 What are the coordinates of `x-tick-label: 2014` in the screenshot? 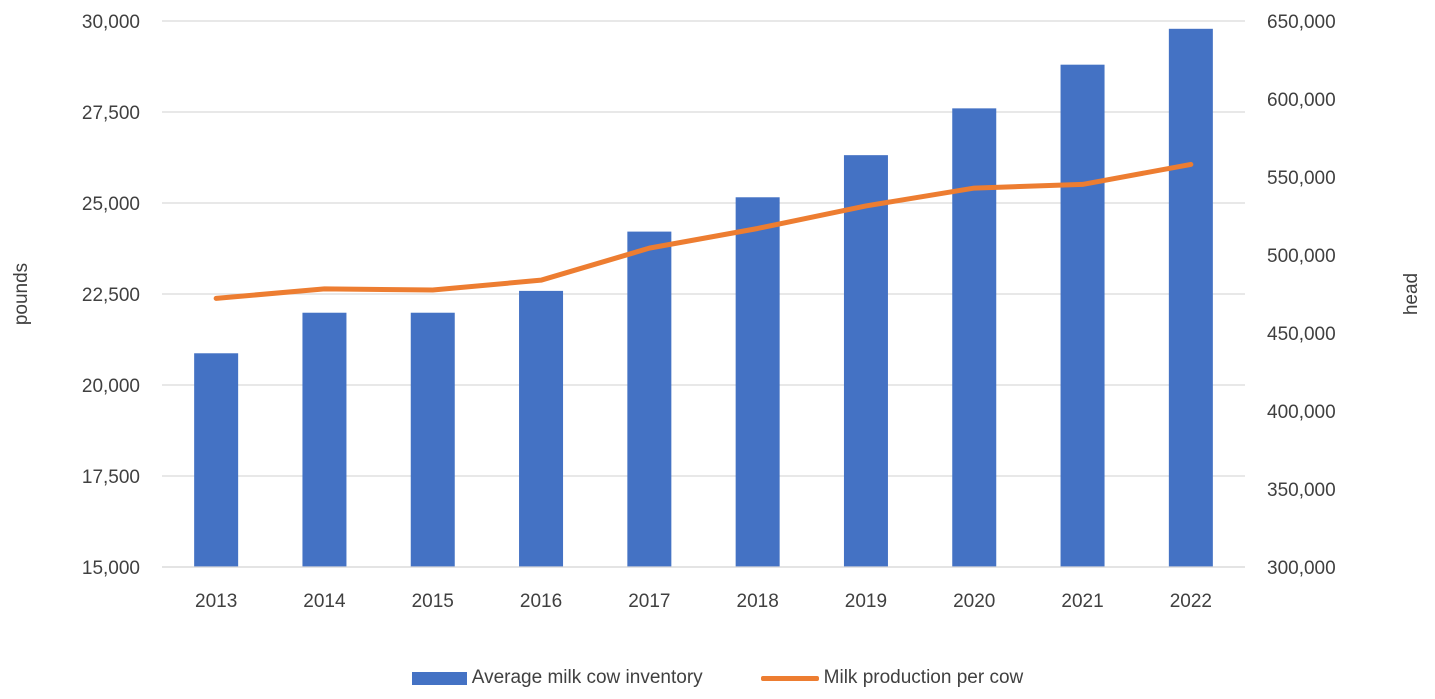 It's located at (324, 601).